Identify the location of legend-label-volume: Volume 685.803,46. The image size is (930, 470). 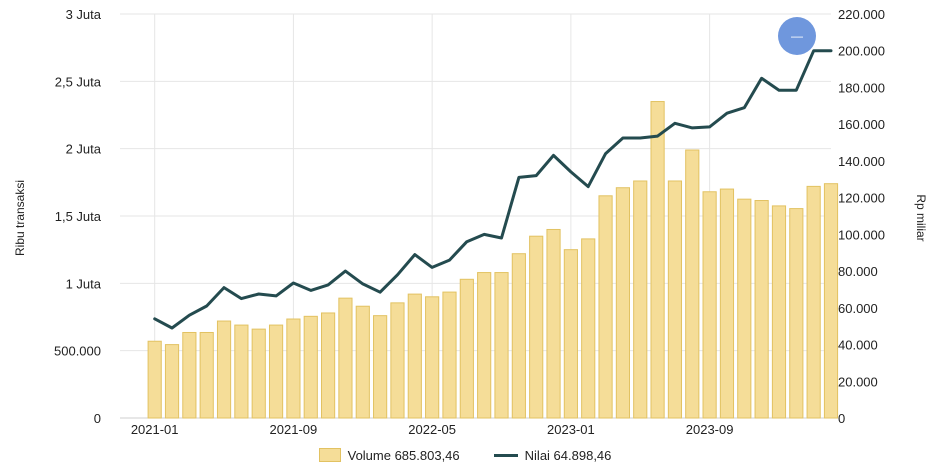
(403, 455).